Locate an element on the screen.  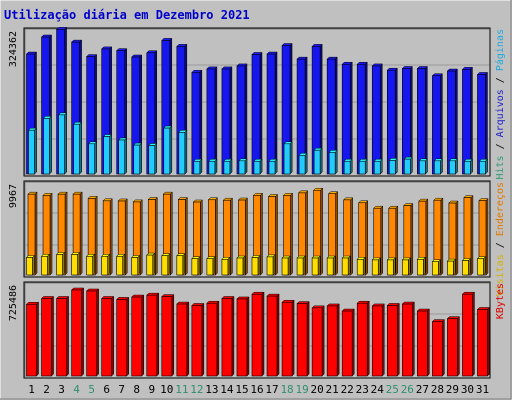
x-tick-label: 18 is located at coordinates (286, 389).